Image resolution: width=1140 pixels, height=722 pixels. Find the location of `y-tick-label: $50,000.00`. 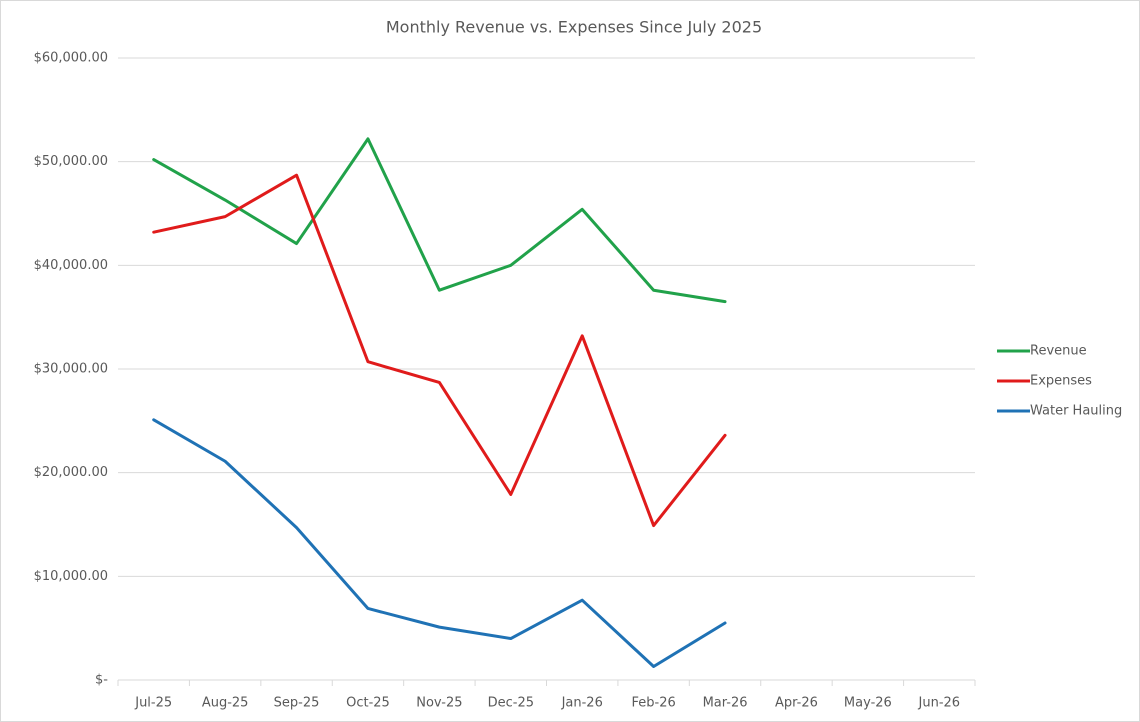

y-tick-label: $50,000.00 is located at coordinates (71, 161).